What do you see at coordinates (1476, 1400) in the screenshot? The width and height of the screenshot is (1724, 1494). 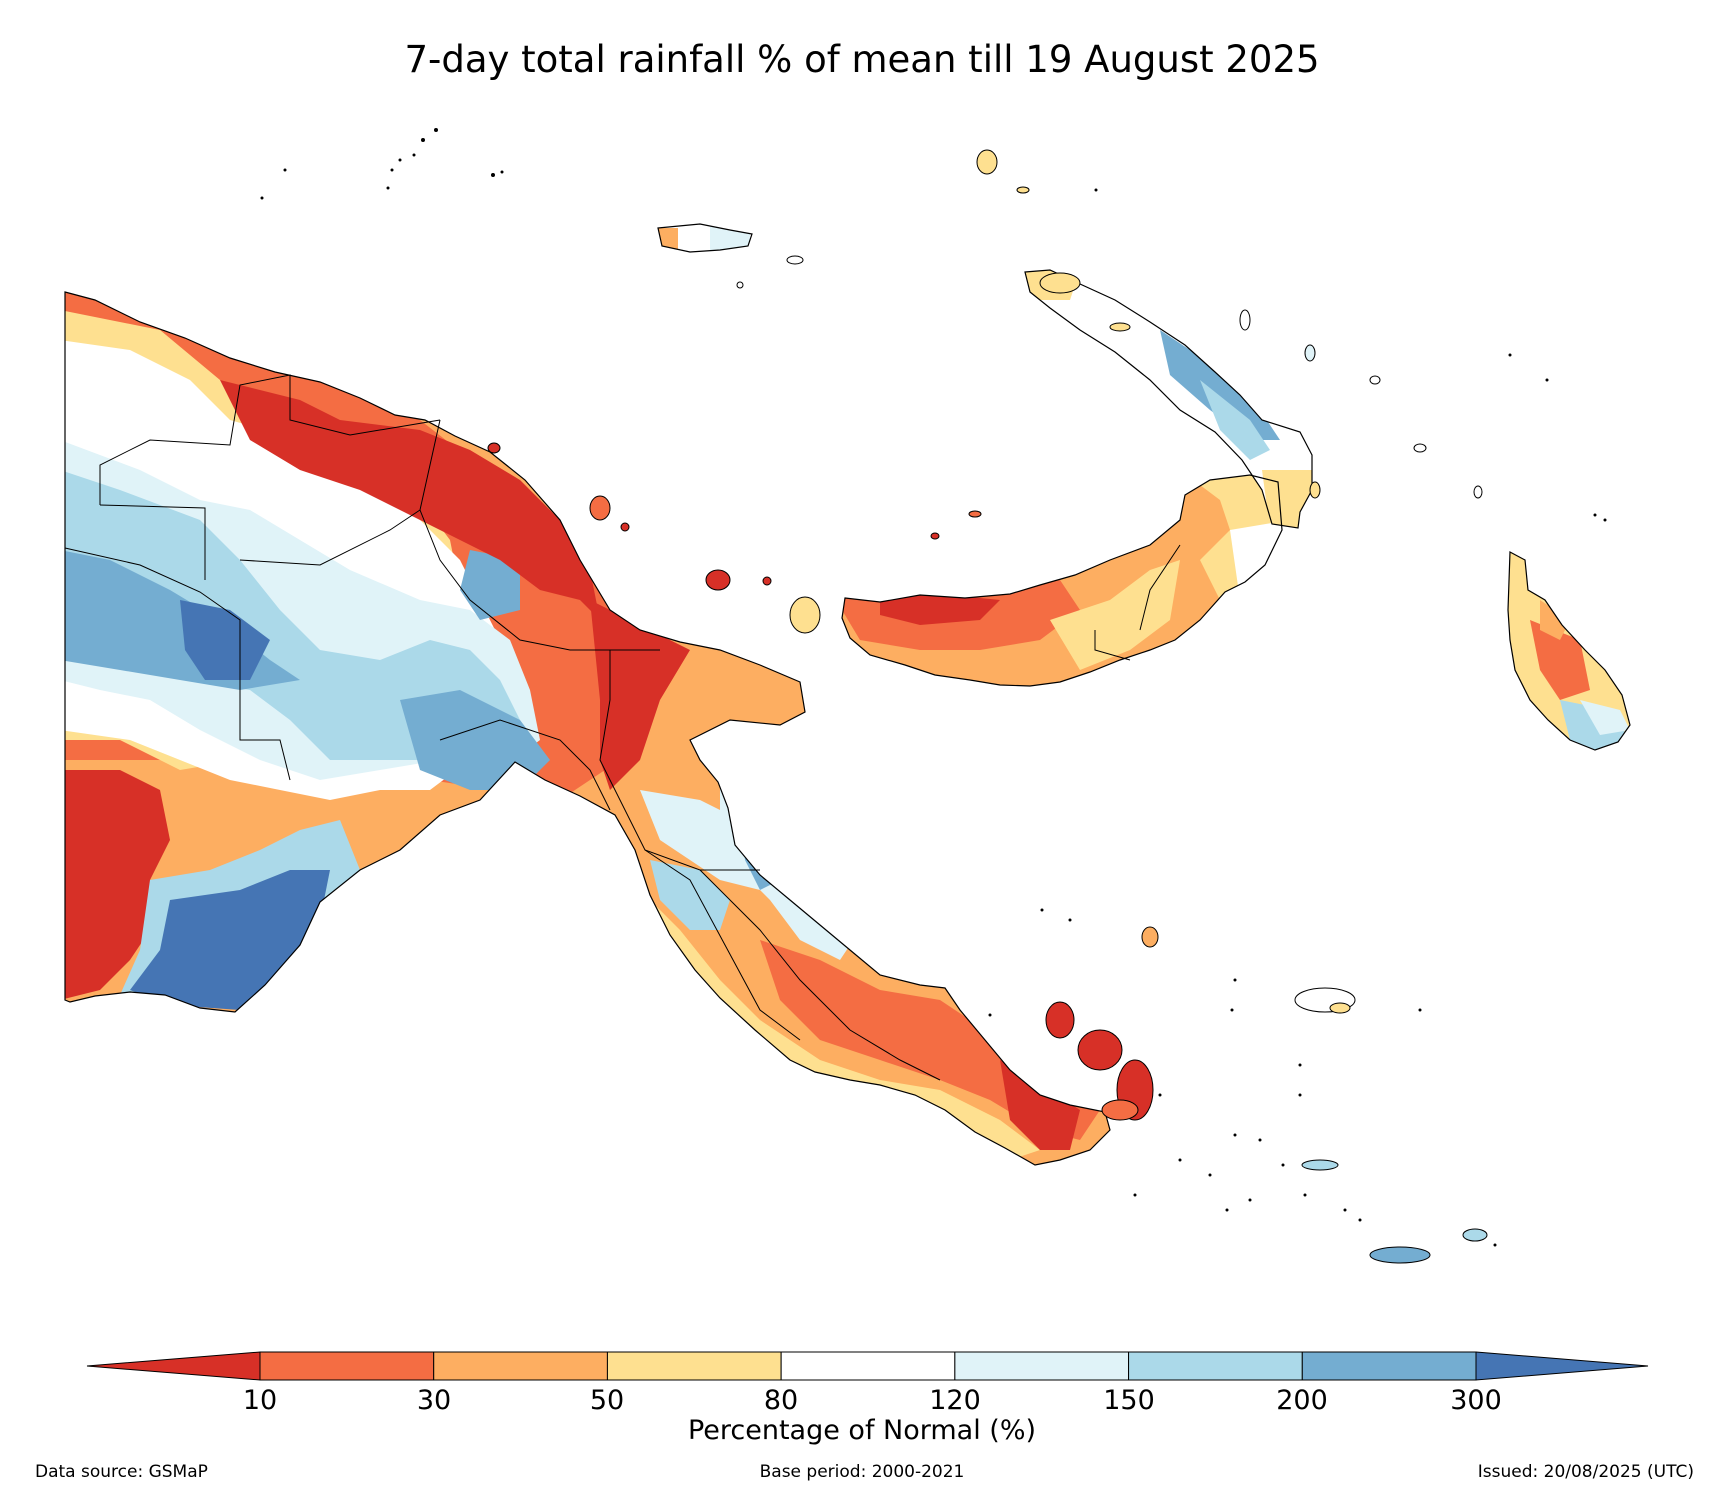 I see `colorbar-tick: 300` at bounding box center [1476, 1400].